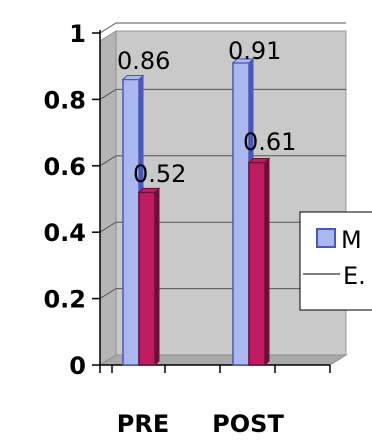 Image resolution: width=372 pixels, height=445 pixels. I want to click on plot-side-wall, so click(108, 198).